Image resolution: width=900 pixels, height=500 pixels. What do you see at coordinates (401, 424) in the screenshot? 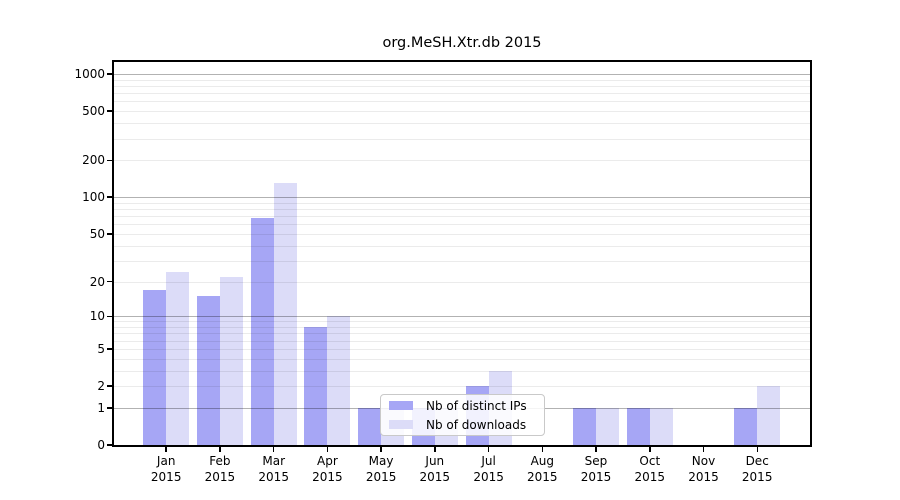
I see `legend-swatch-downloads` at bounding box center [401, 424].